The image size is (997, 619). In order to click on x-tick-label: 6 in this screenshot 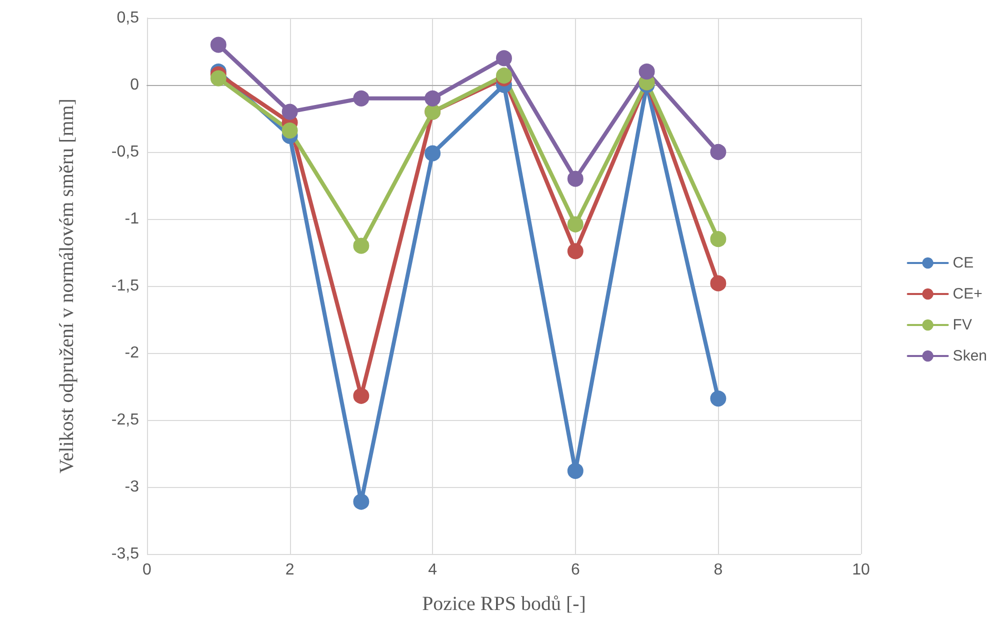, I will do `click(575, 570)`.